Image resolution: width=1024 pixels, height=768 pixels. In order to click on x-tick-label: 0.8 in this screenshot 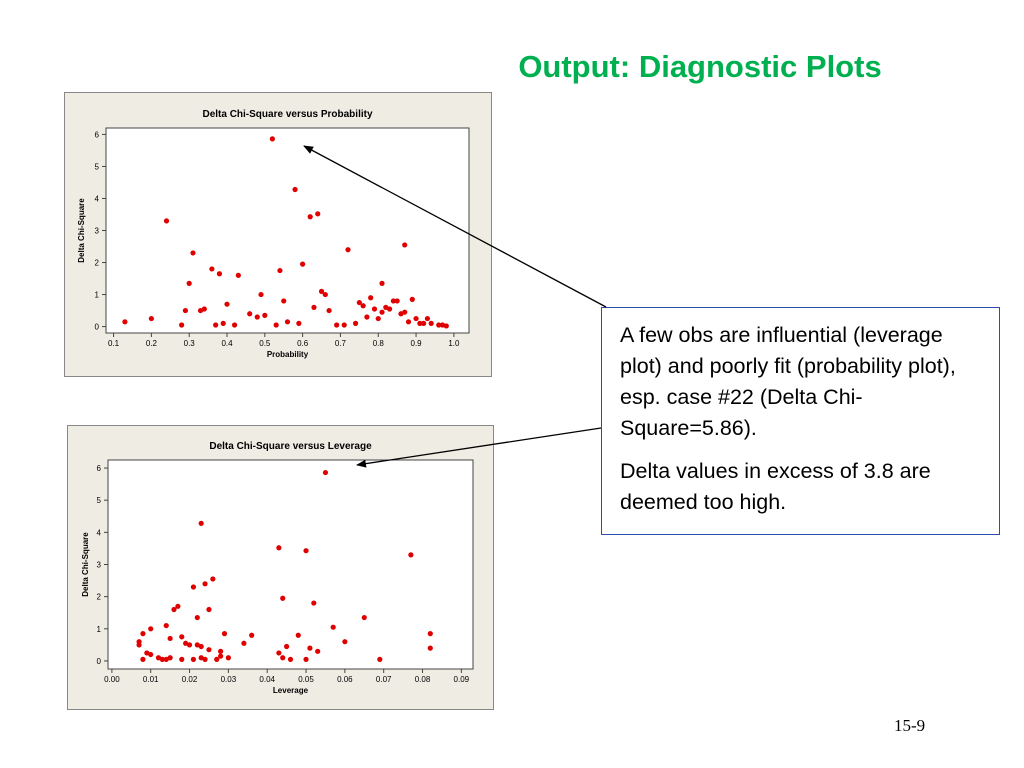, I will do `click(379, 343)`.